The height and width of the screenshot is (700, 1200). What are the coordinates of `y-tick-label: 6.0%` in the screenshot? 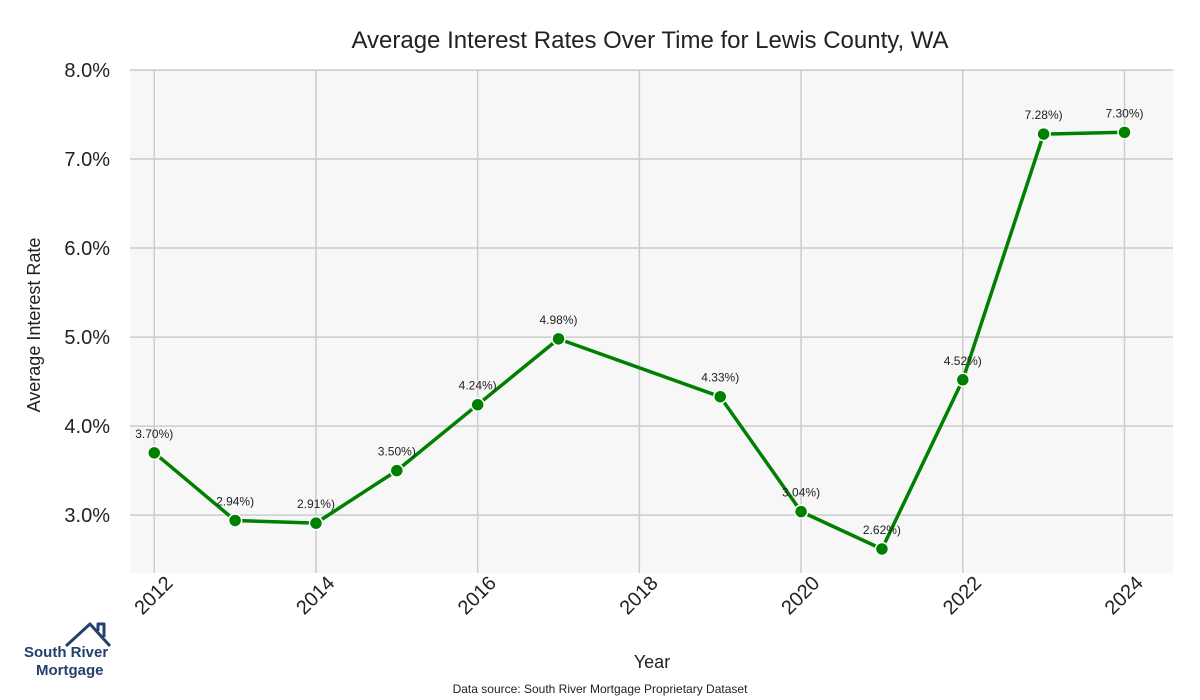 It's located at (87, 249).